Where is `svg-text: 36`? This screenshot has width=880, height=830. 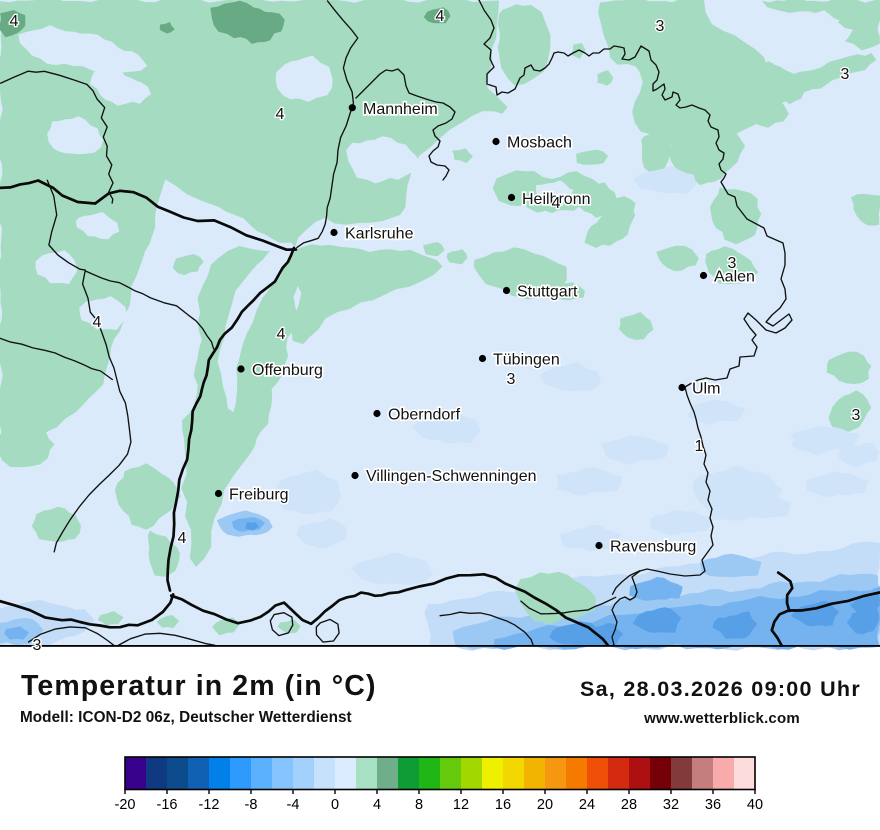 svg-text: 36 is located at coordinates (713, 805).